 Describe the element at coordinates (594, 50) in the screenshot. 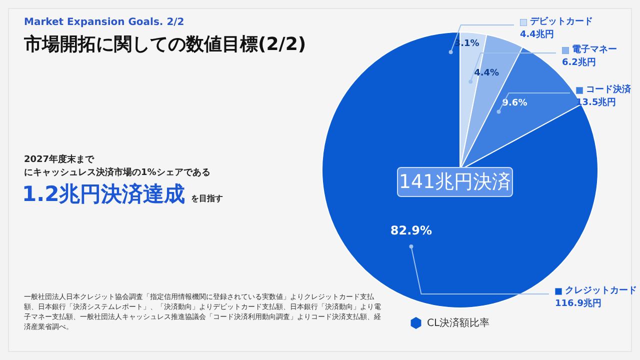

I see `legend-label: 電子マネー` at that location.